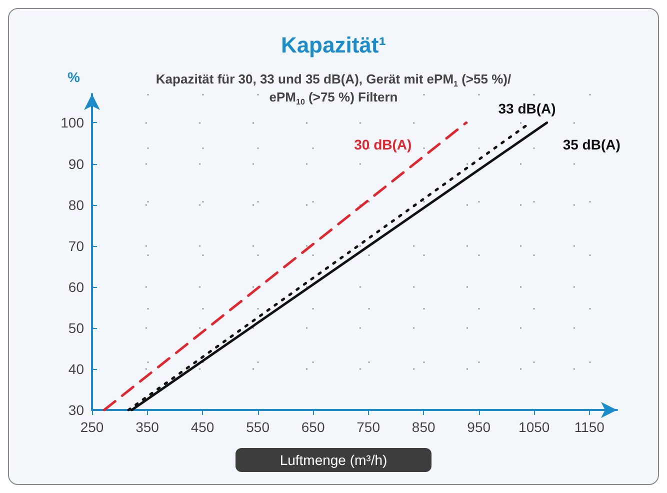 The height and width of the screenshot is (493, 667). Describe the element at coordinates (202, 427) in the screenshot. I see `x-tick-label: 450` at that location.